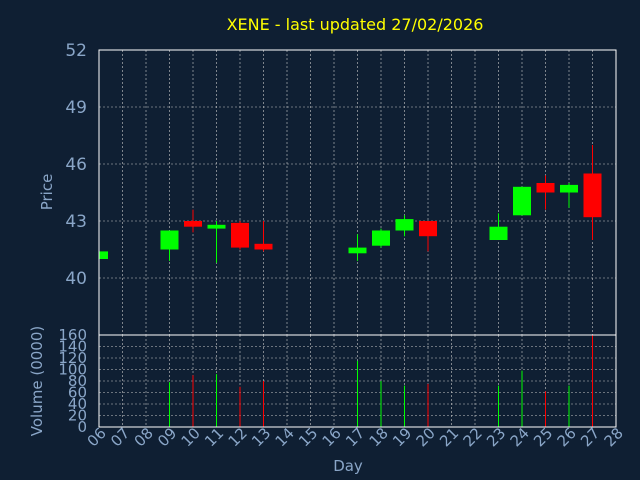 The image size is (640, 480). What do you see at coordinates (473, 437) in the screenshot?
I see `x-tick-label: 22` at bounding box center [473, 437].